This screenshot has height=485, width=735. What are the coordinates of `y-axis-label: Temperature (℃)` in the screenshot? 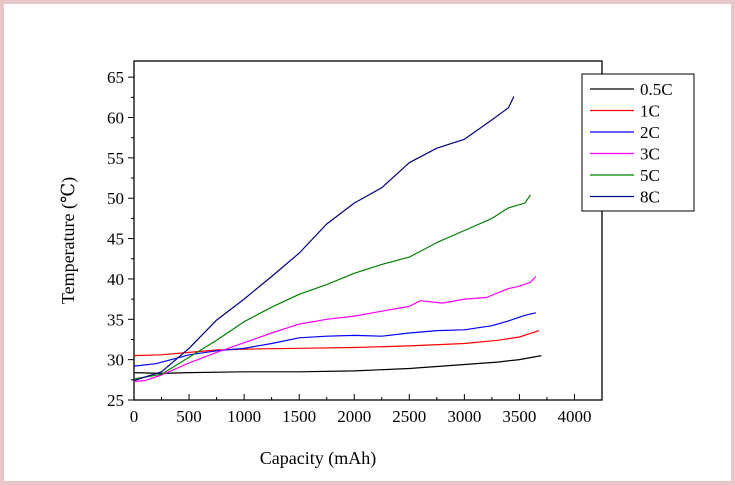 It's located at (68, 240).